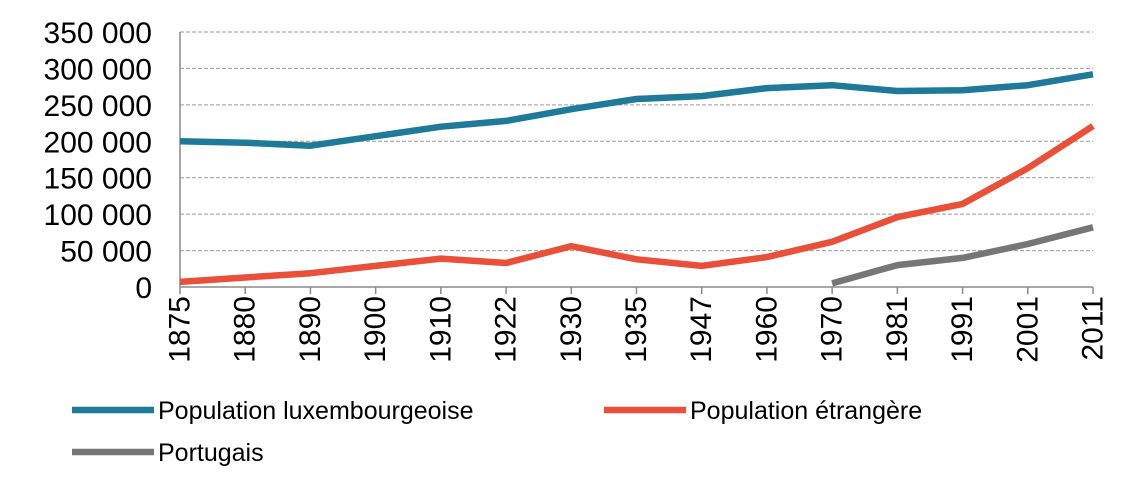 This screenshot has height=486, width=1126. Describe the element at coordinates (1027, 329) in the screenshot. I see `x-tick-label: 2001` at that location.